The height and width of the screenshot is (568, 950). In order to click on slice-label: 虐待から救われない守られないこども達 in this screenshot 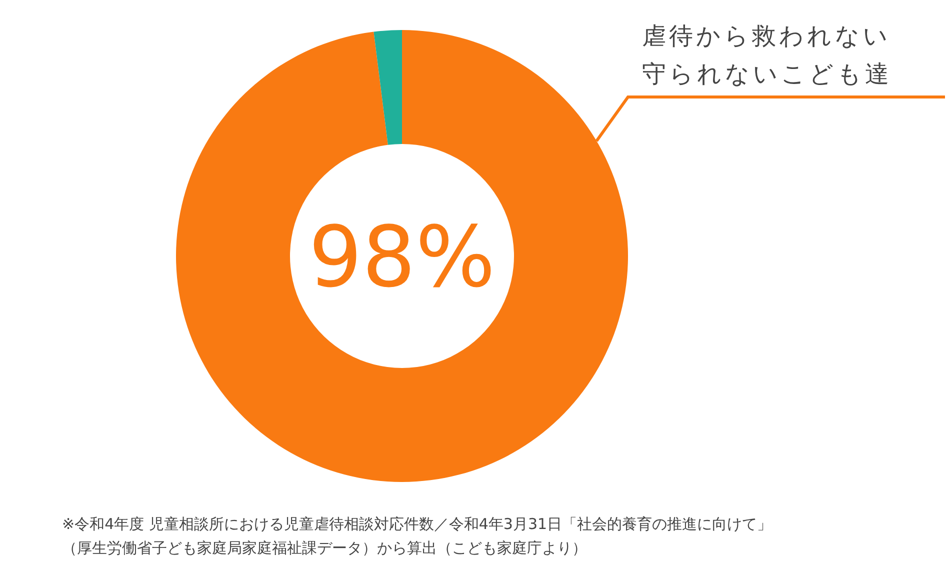, I will do `click(767, 55)`.